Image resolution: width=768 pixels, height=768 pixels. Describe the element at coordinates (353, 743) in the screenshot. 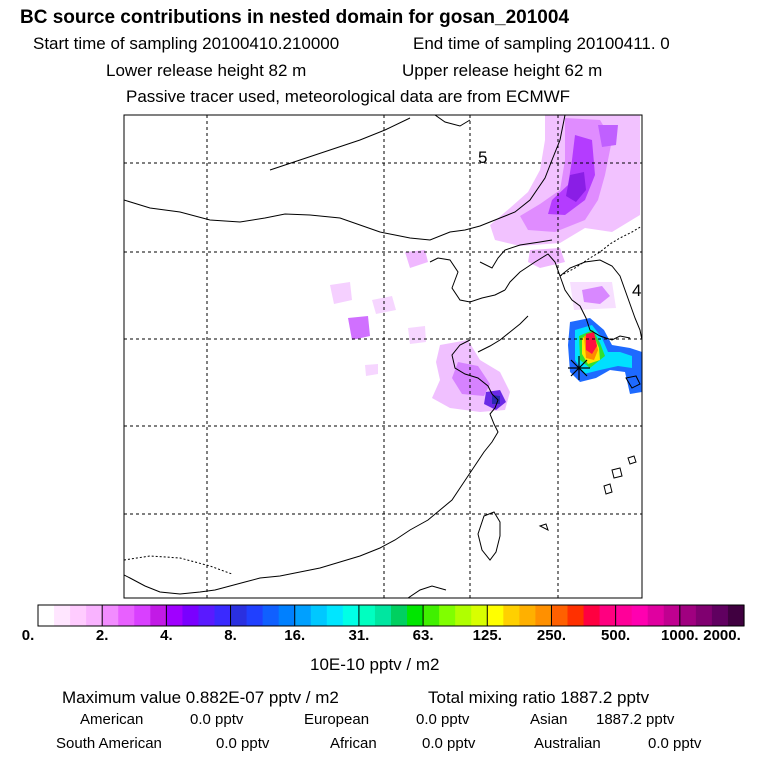

I see `region-name: African` at that location.